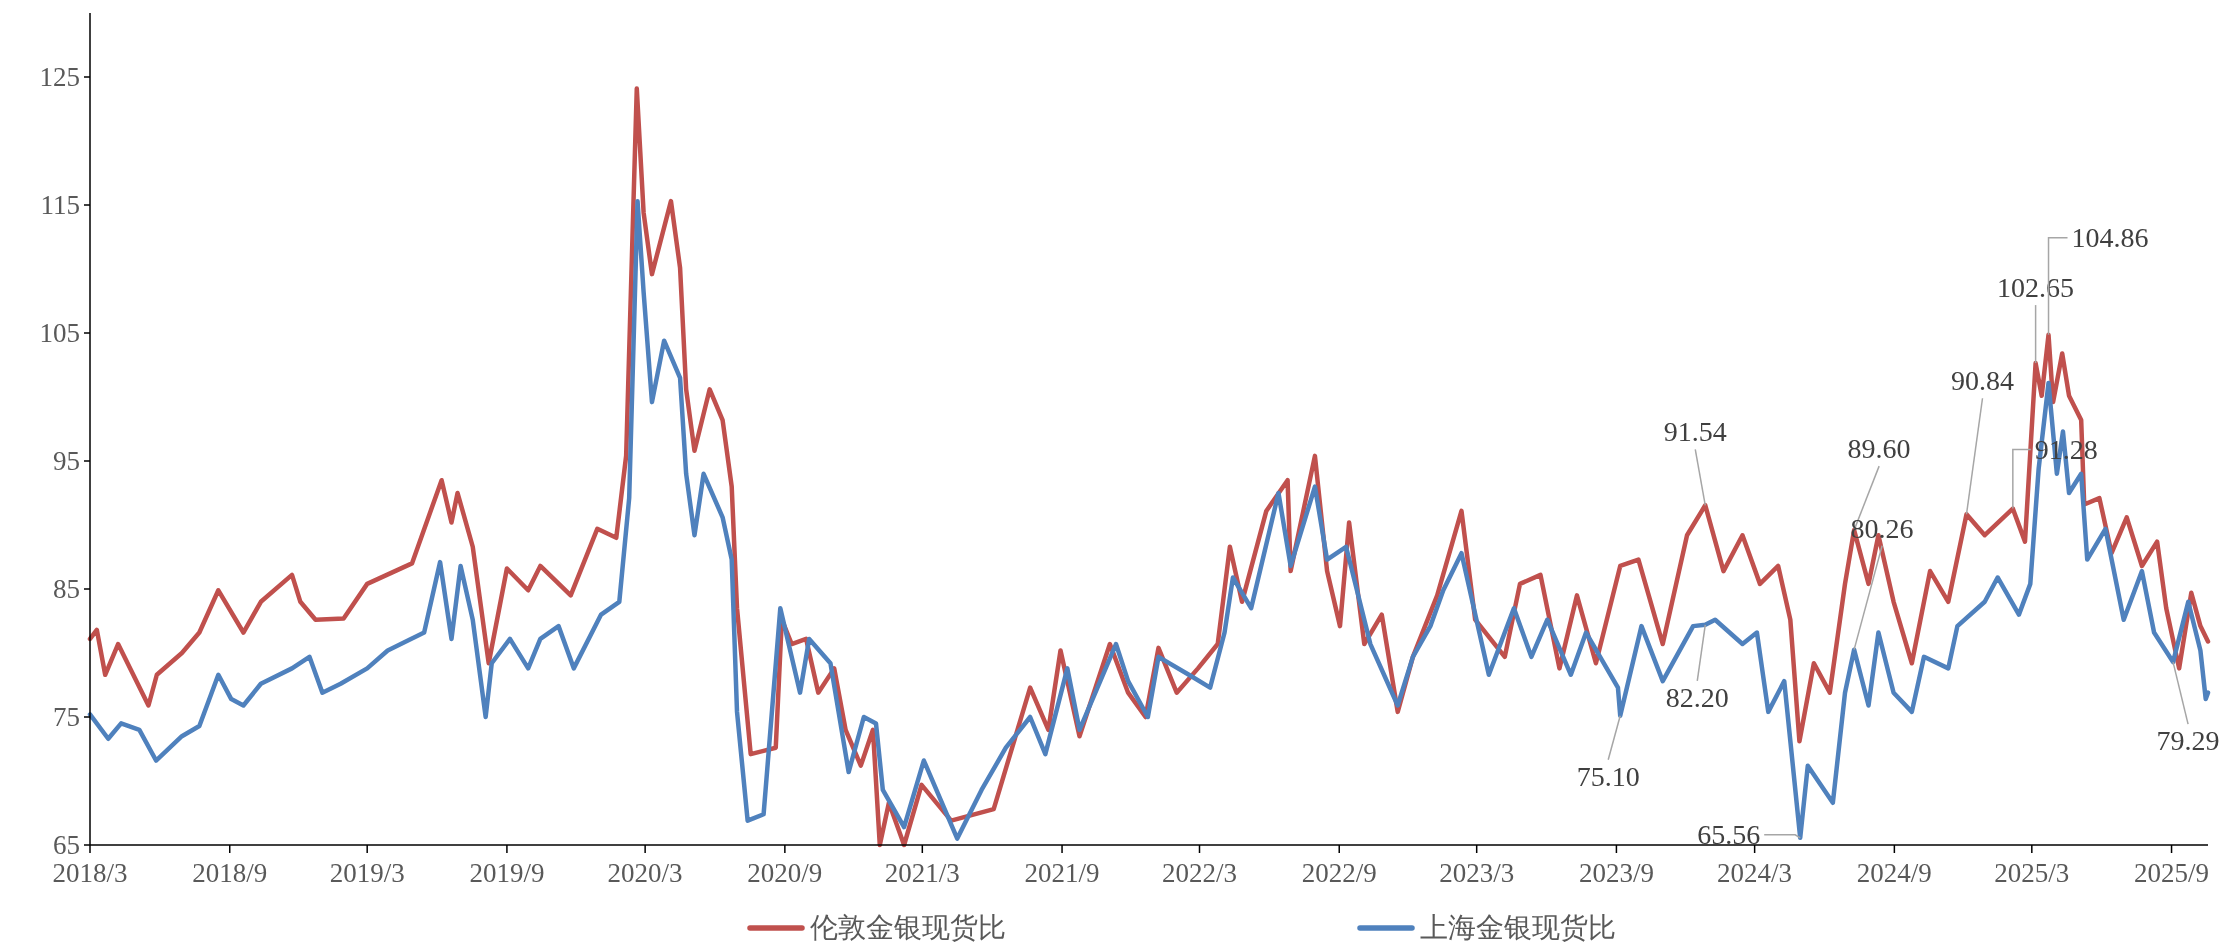  Describe the element at coordinates (230, 873) in the screenshot. I see `x-tick-label: 2018/9` at that location.